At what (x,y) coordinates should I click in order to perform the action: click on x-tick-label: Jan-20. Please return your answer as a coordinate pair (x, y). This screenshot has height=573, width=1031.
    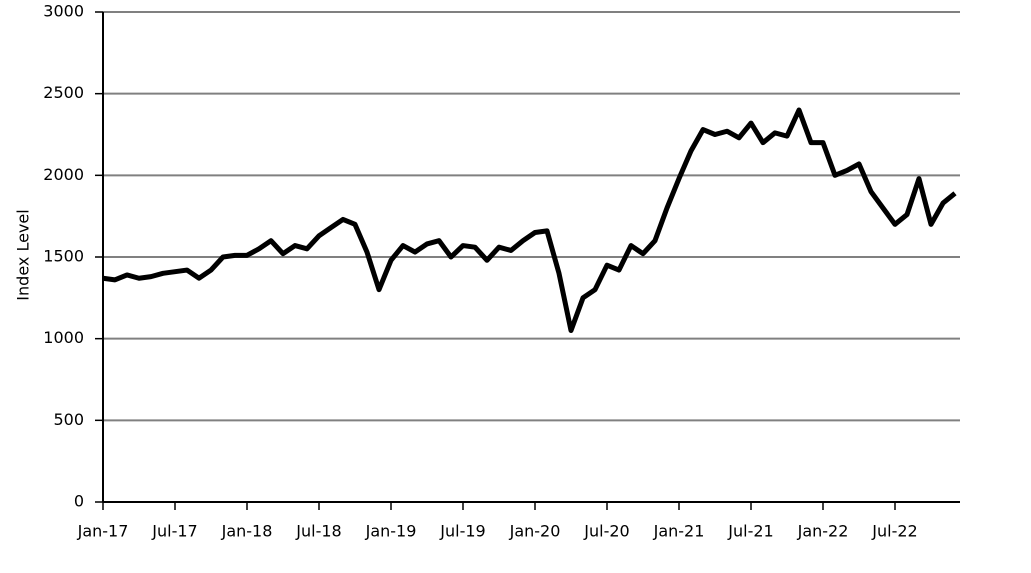
    Looking at the image, I should click on (535, 531).